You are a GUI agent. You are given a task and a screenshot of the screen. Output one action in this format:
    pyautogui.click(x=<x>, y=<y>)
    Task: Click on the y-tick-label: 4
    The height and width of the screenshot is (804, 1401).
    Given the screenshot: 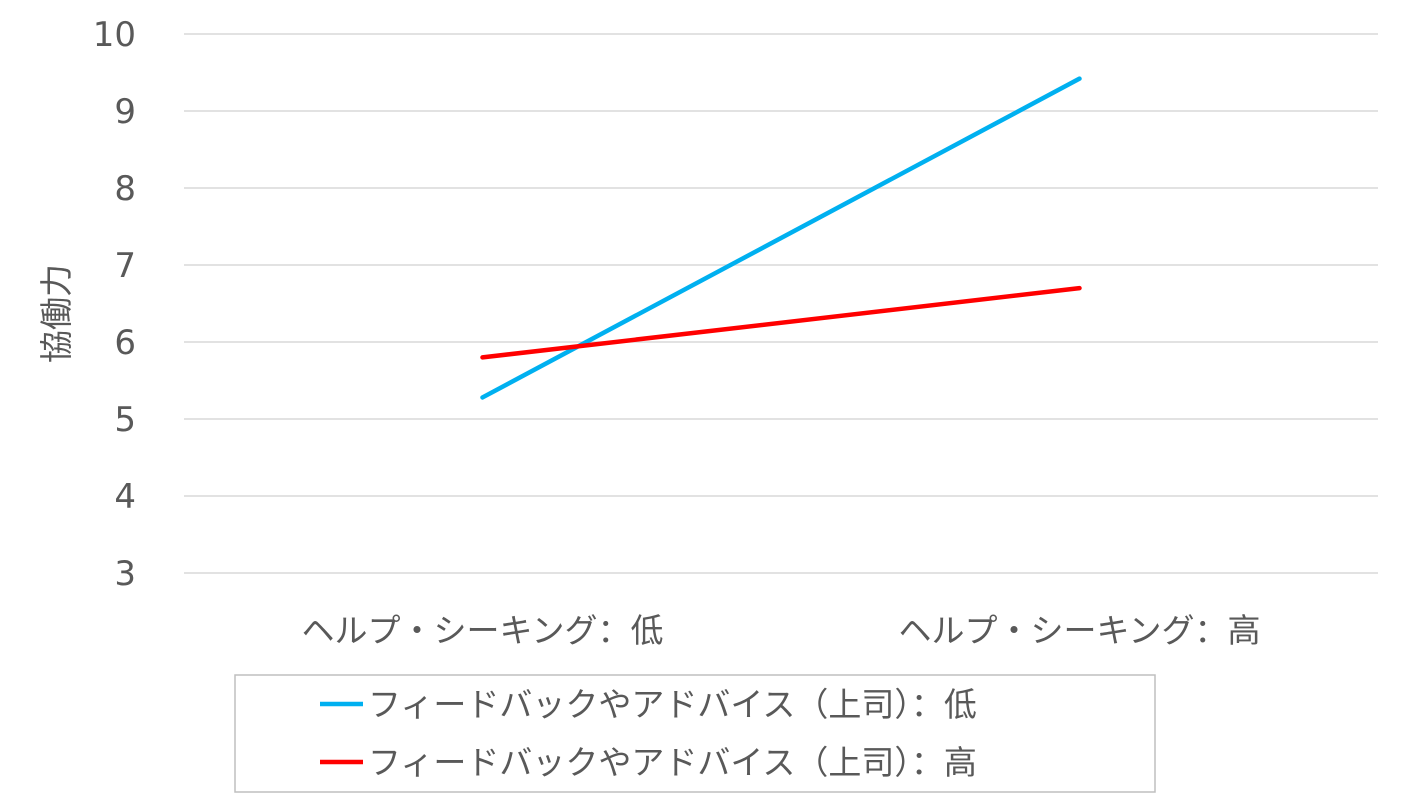 What is the action you would take?
    pyautogui.click(x=125, y=497)
    